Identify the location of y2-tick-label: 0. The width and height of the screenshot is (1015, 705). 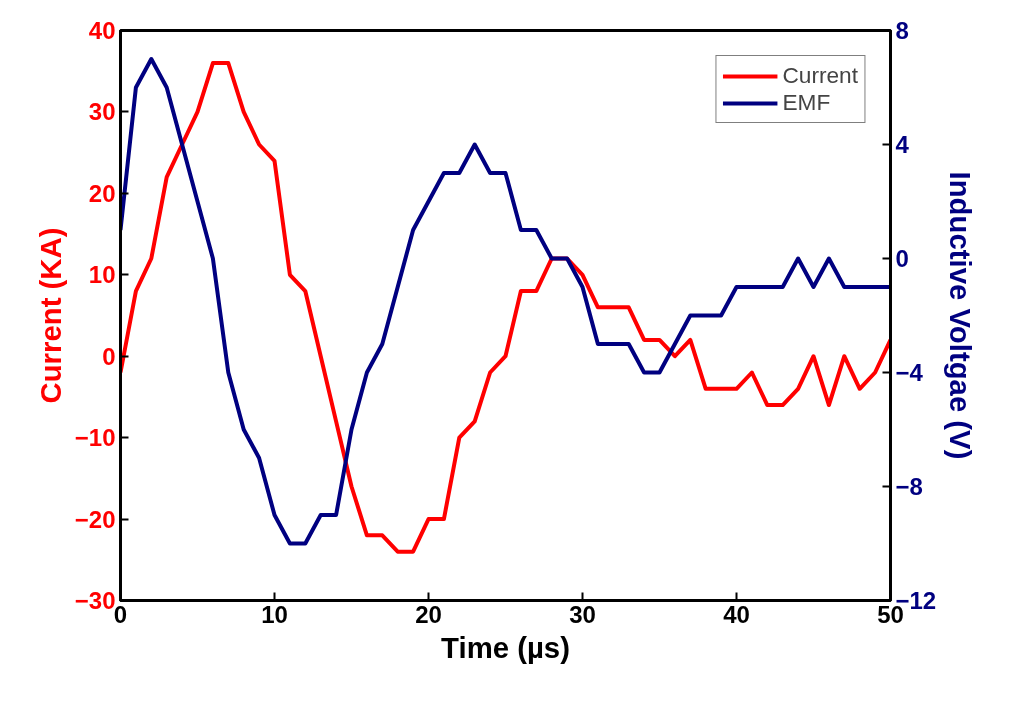
(902, 258).